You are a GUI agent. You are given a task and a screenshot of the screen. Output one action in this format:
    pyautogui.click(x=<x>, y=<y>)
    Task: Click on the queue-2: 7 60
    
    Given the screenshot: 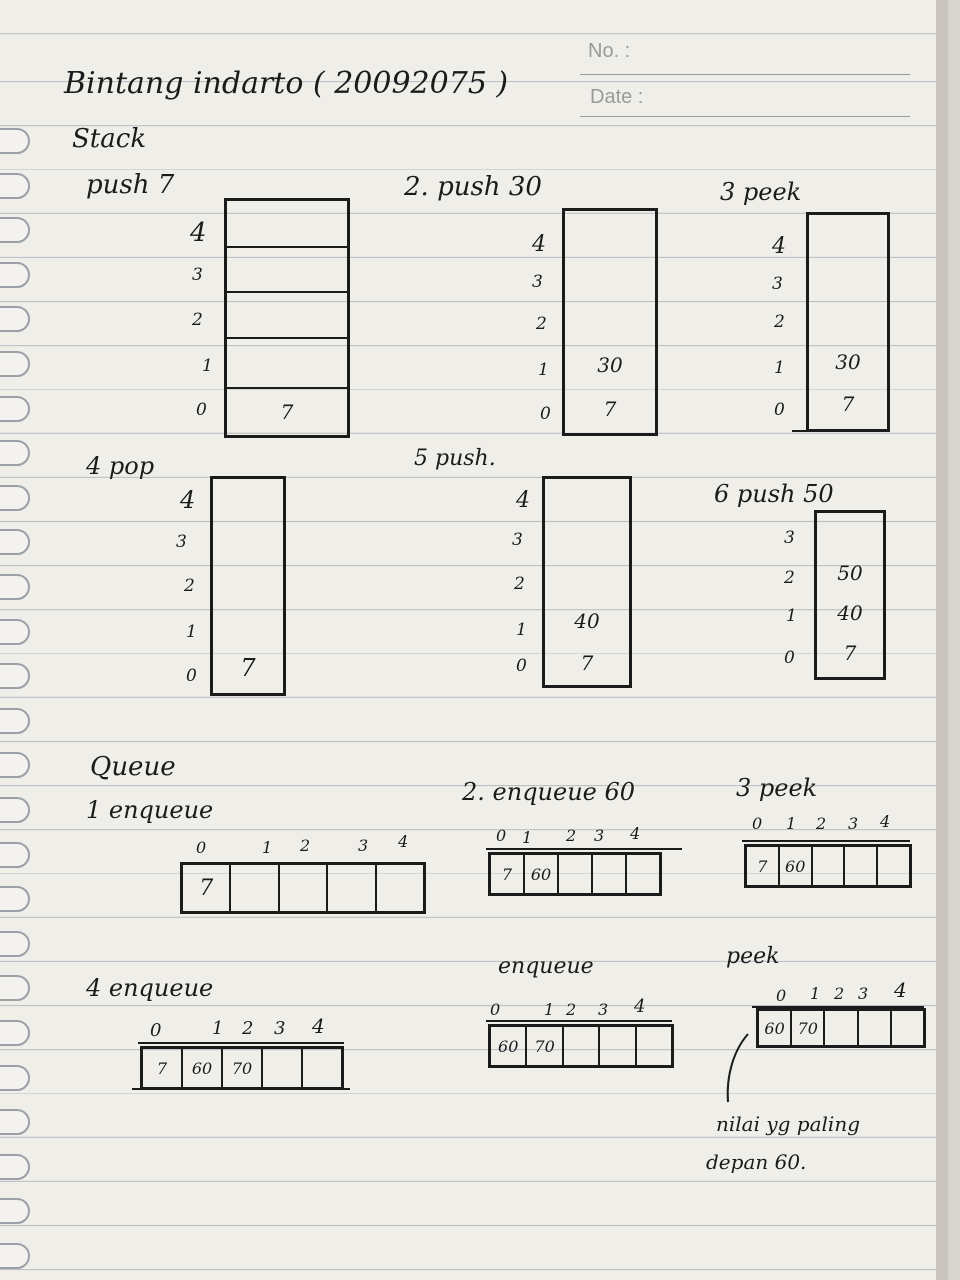 What is the action you would take?
    pyautogui.click(x=575, y=874)
    